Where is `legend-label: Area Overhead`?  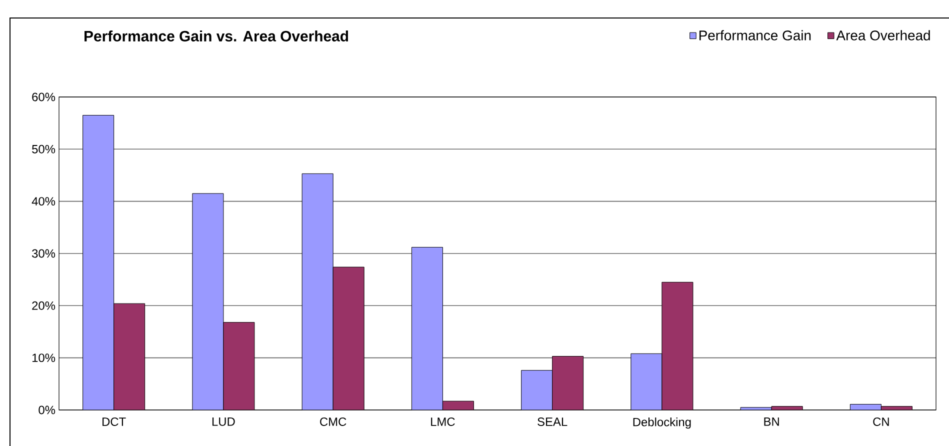 legend-label: Area Overhead is located at coordinates (883, 35).